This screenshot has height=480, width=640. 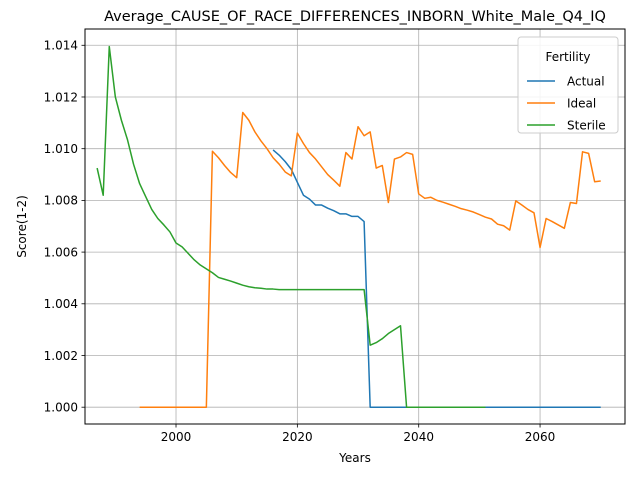 I want to click on y-tick-label: 1.000, so click(x=61, y=407).